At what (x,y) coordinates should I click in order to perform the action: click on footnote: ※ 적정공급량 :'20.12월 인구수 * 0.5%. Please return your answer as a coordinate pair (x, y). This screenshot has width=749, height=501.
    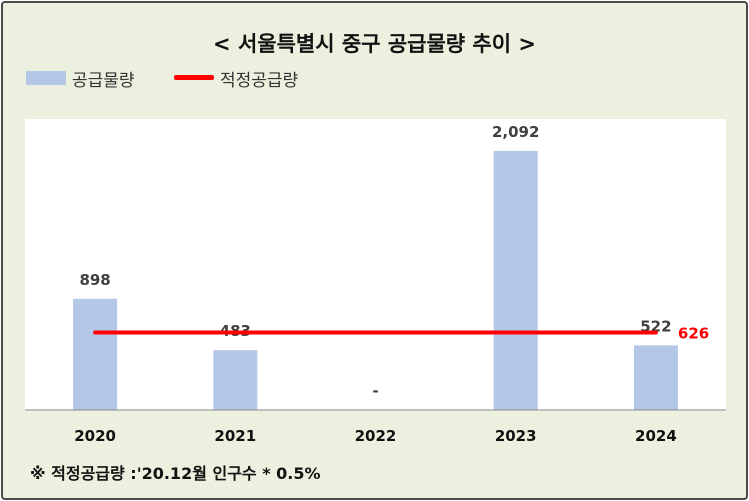
    Looking at the image, I should click on (175, 473).